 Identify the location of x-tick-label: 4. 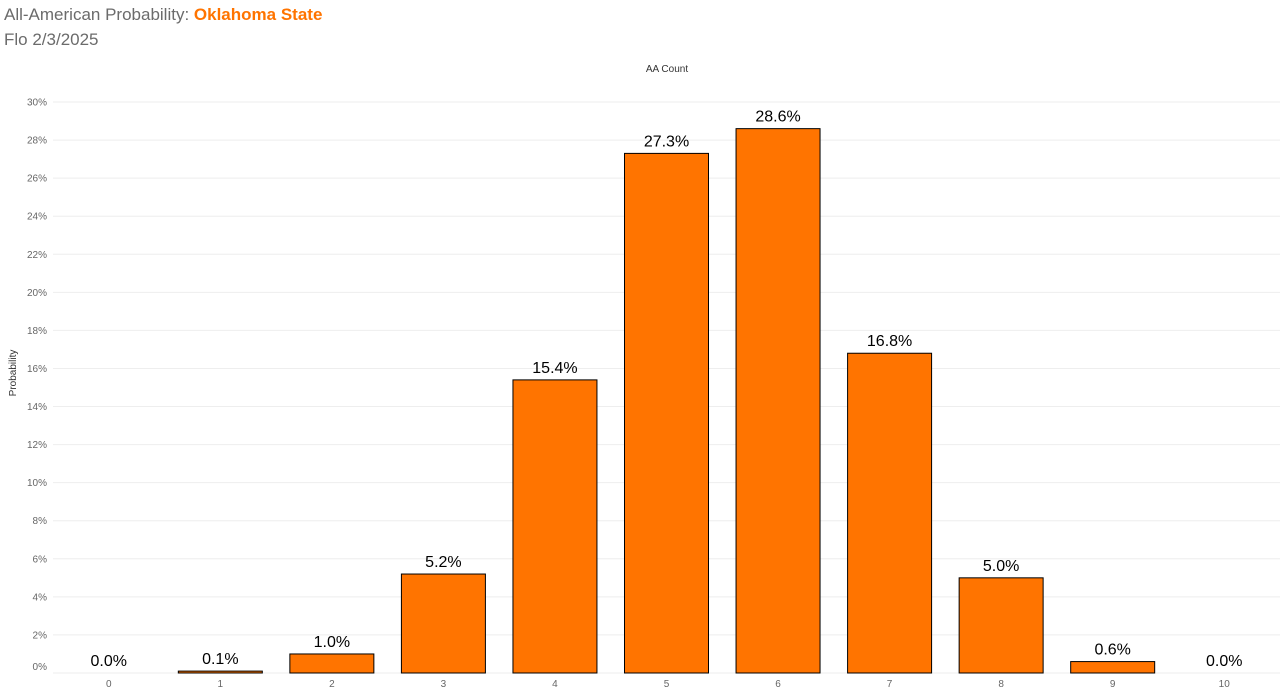
(555, 684).